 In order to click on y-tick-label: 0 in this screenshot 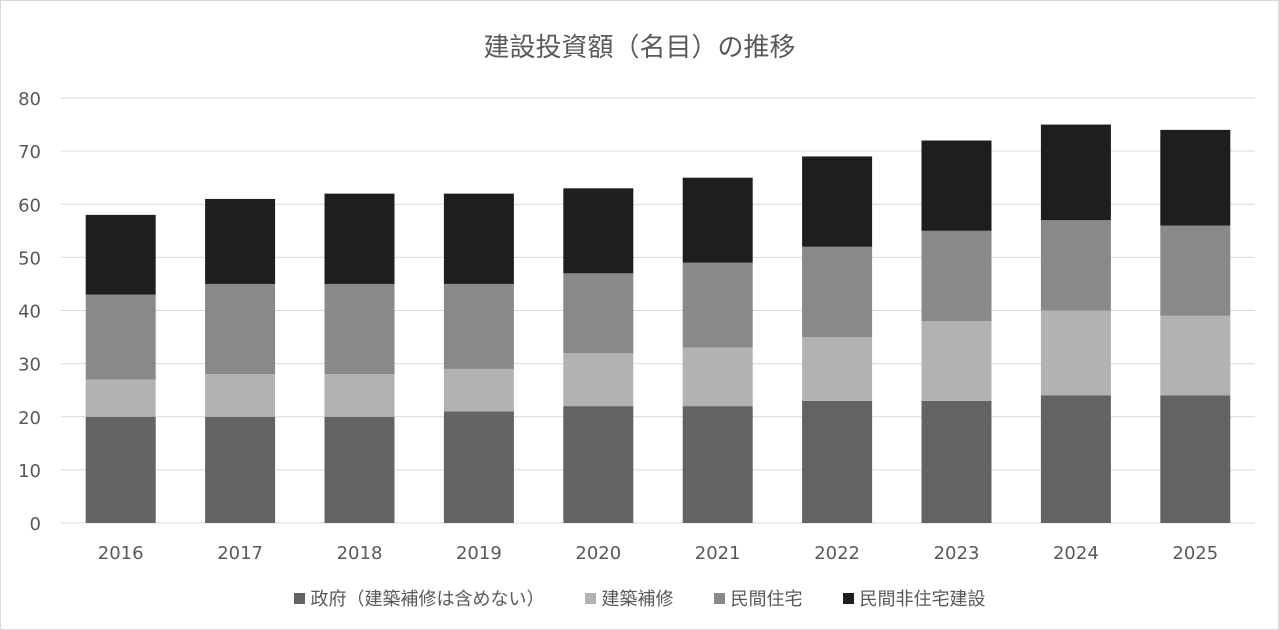, I will do `click(35, 524)`.